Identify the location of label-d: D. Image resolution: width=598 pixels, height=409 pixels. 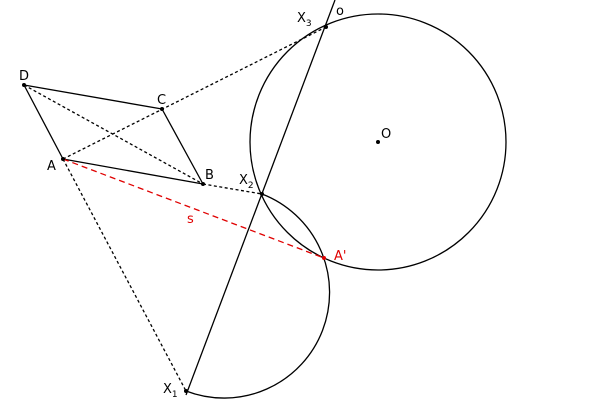
(24, 76).